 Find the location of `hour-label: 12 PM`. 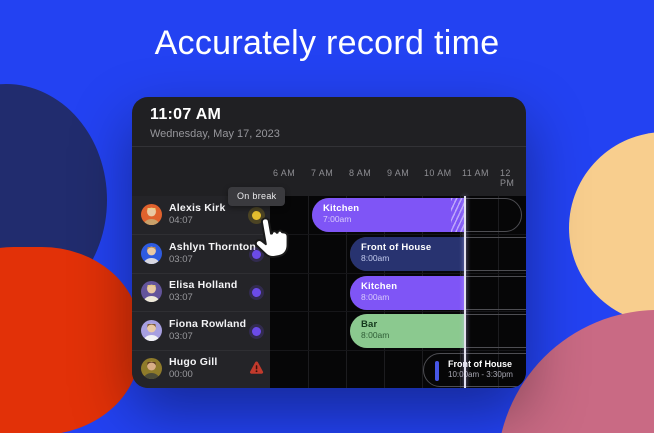

hour-label: 12 PM is located at coordinates (507, 178).